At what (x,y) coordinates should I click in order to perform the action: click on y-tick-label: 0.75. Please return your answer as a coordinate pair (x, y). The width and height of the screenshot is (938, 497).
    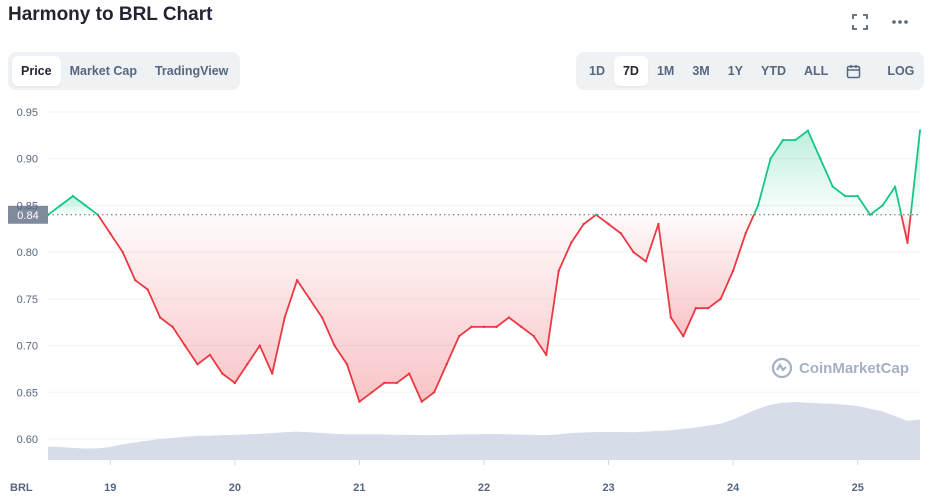
    Looking at the image, I should click on (27, 300).